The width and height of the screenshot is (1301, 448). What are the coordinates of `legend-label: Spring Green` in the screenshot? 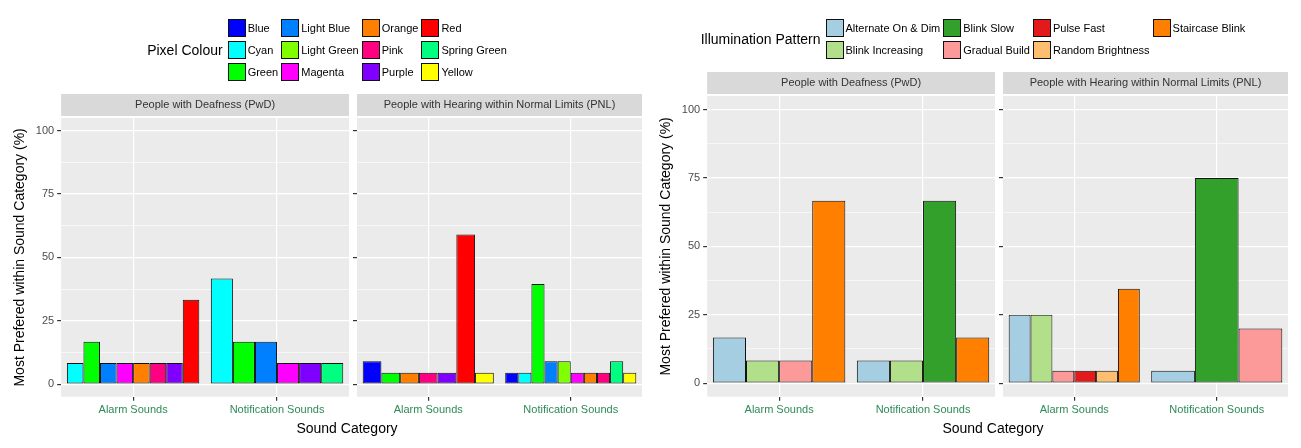 It's located at (474, 50).